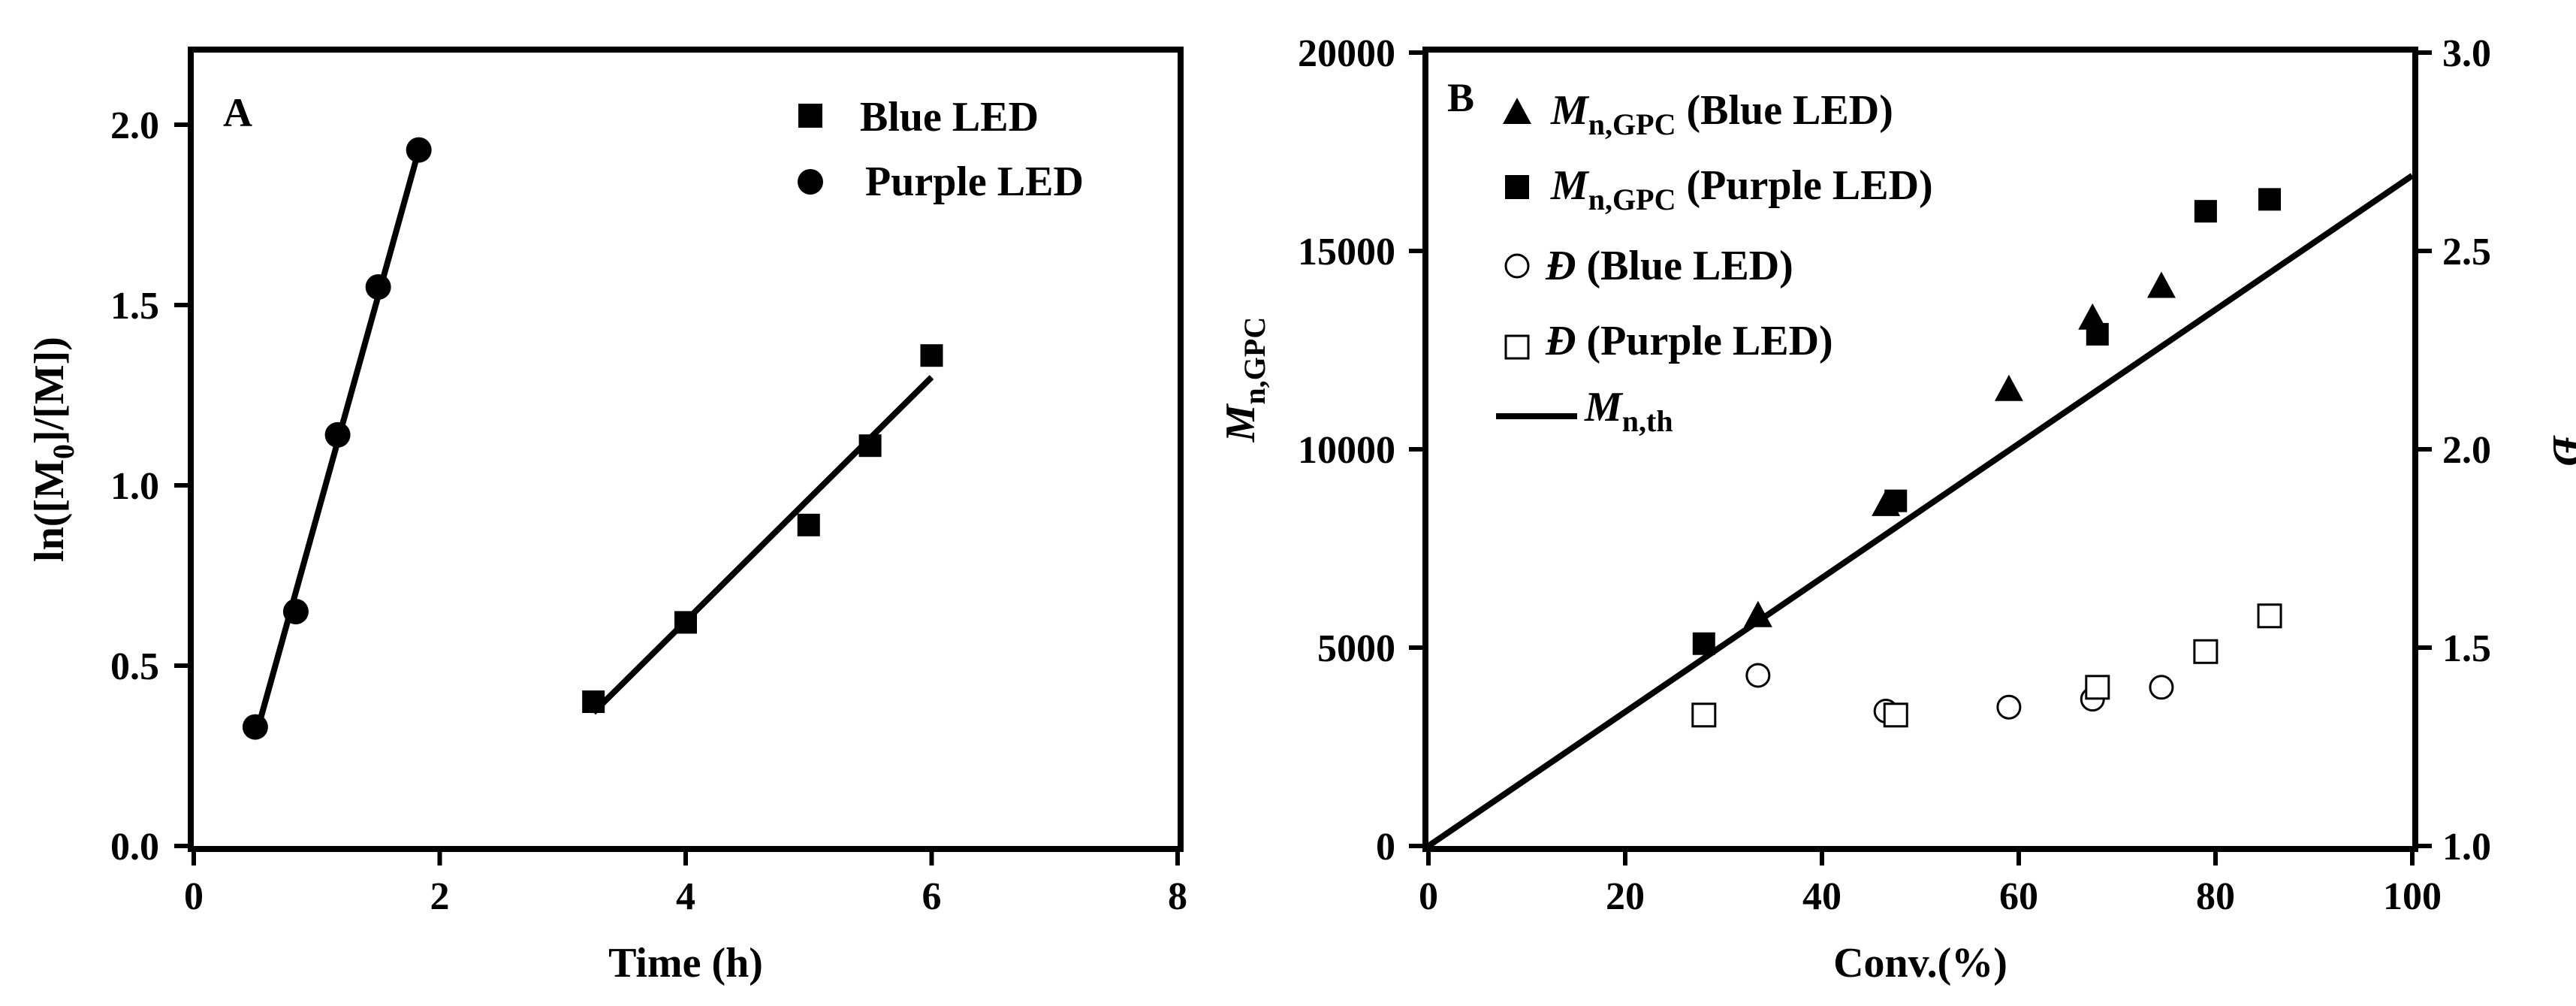  Describe the element at coordinates (1356, 648) in the screenshot. I see `y-tick-label: 5000` at that location.